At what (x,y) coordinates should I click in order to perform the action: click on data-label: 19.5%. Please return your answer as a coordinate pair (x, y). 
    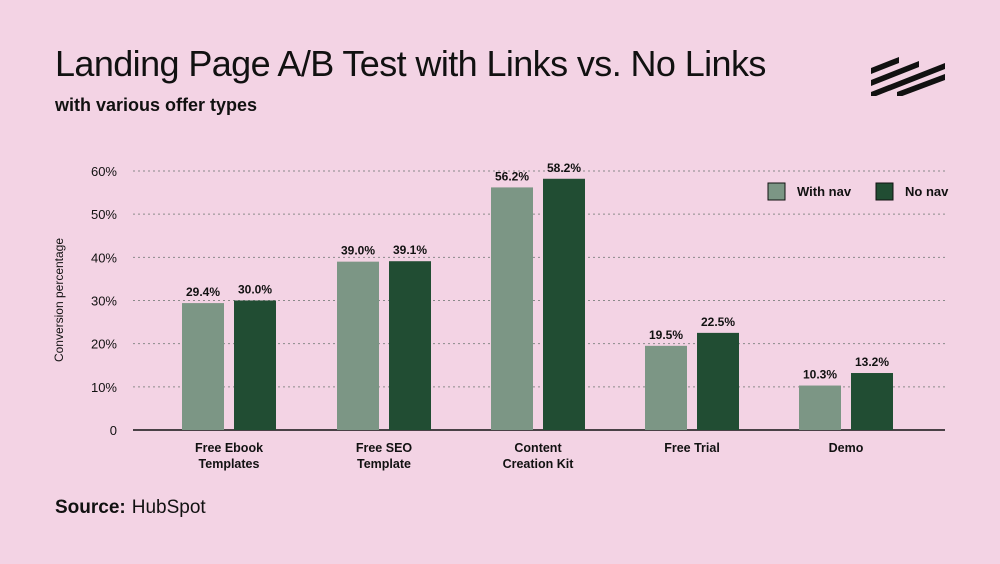
    Looking at the image, I should click on (666, 335).